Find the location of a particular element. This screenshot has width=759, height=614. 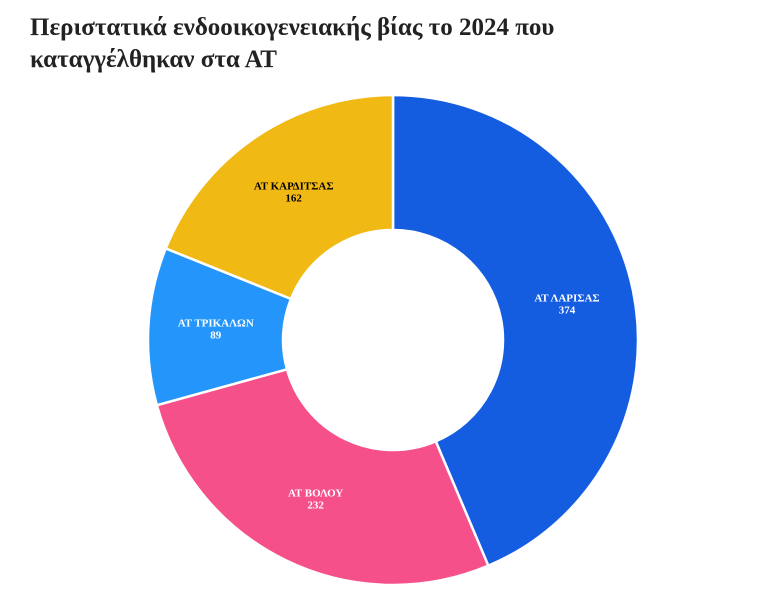

value-label: 89 is located at coordinates (216, 335).